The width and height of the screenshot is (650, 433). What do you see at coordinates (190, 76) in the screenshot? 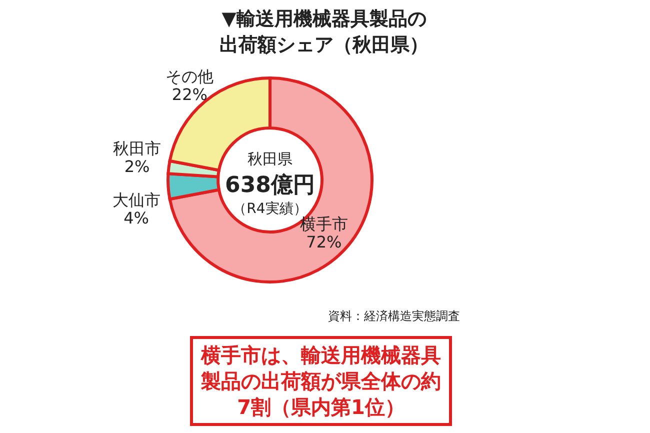
I see `slice-label: その他` at bounding box center [190, 76].